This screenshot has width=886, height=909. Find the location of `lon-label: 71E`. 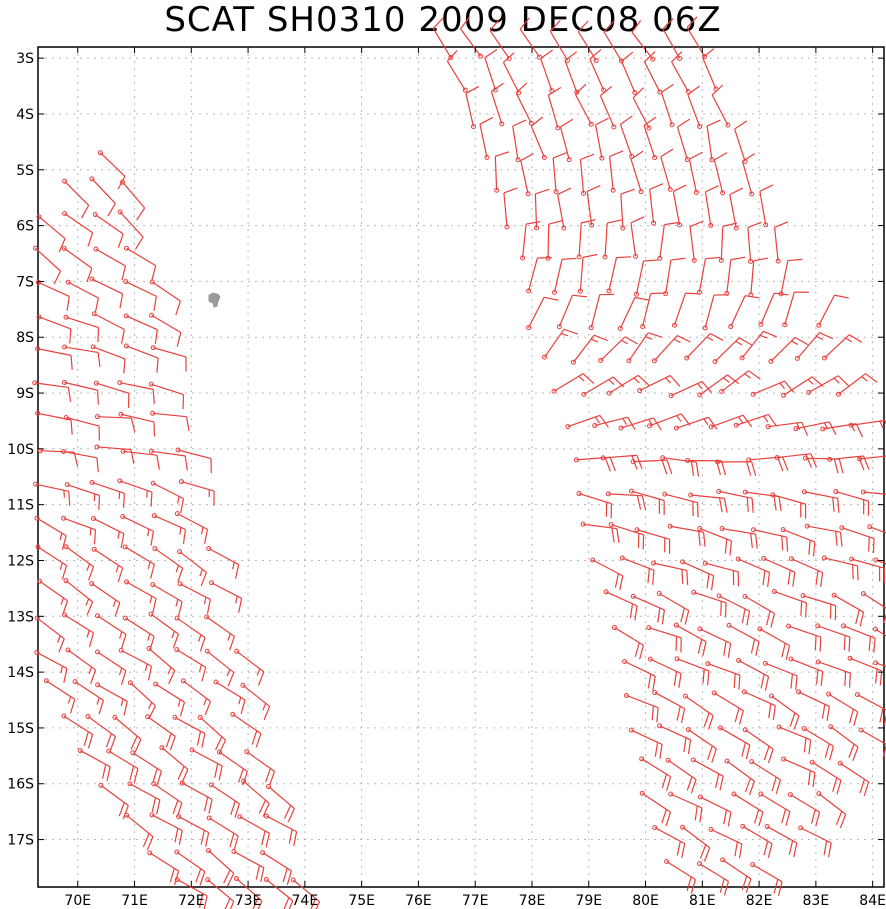

lon-label: 71E is located at coordinates (134, 901).